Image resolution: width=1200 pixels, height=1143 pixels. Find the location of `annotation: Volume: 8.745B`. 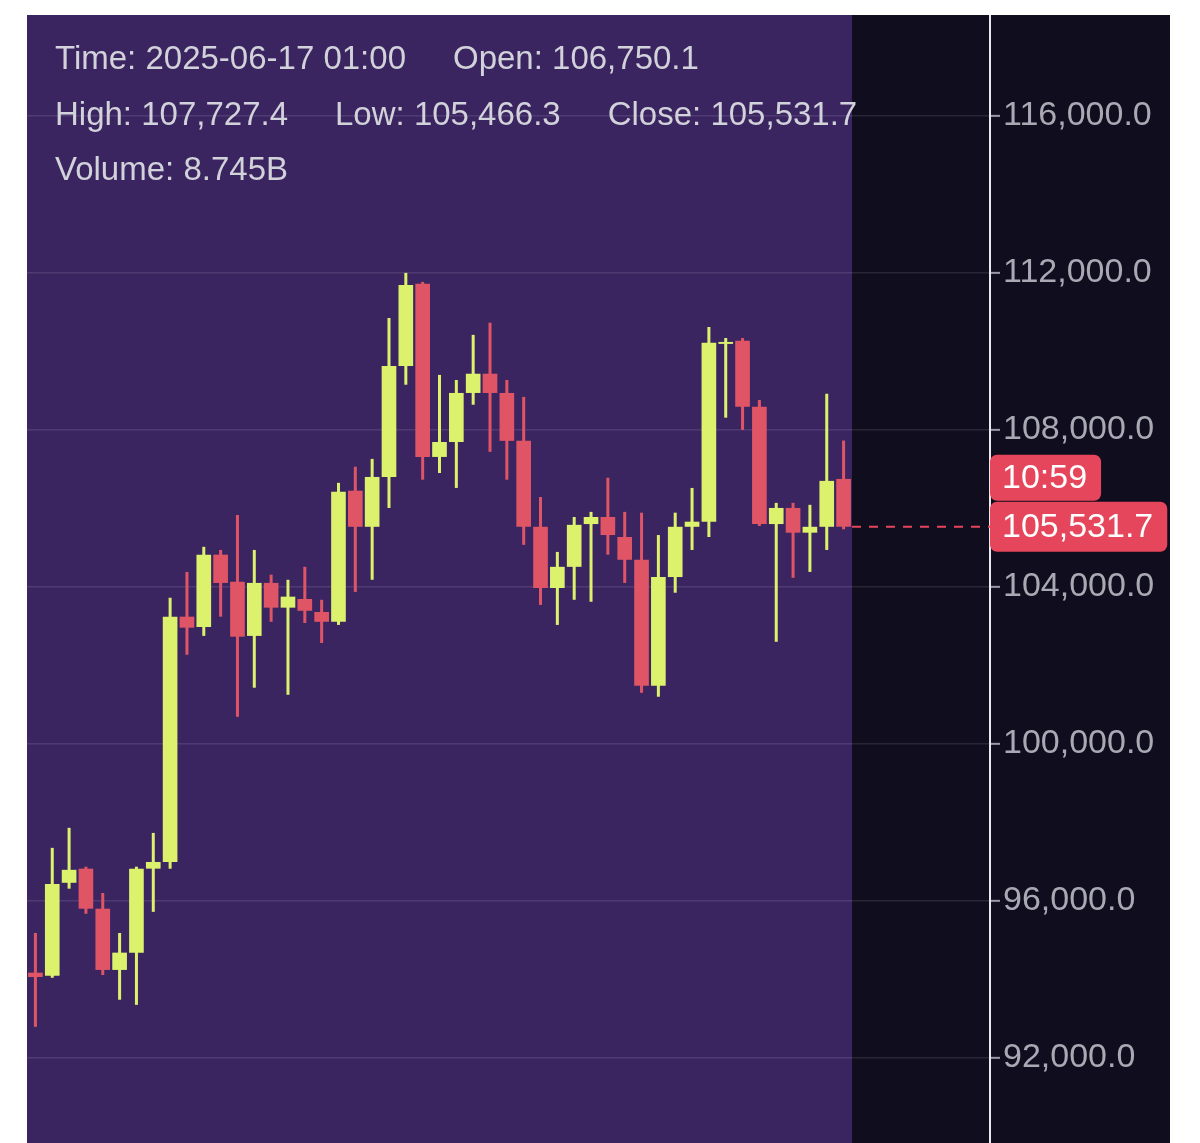

annotation: Volume: 8.745B is located at coordinates (171, 169).